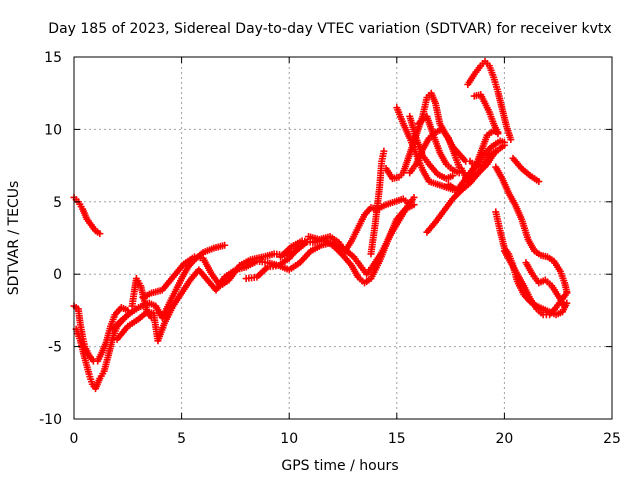 Image resolution: width=640 pixels, height=480 pixels. What do you see at coordinates (74, 439) in the screenshot?
I see `x-tick-label: 0` at bounding box center [74, 439].